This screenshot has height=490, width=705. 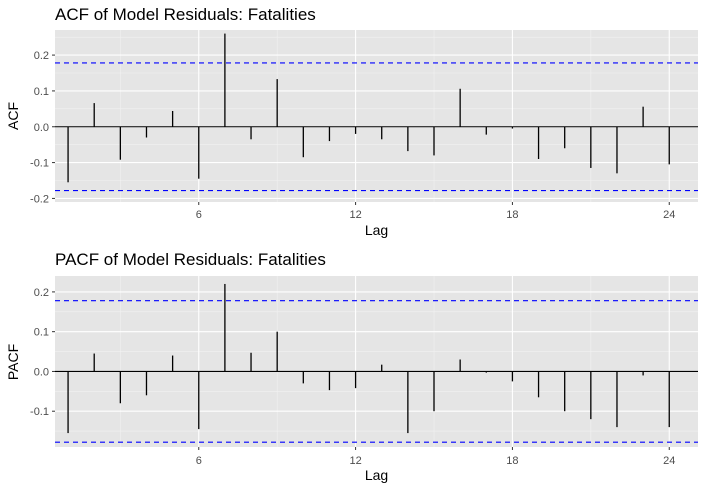 I want to click on acf-y-tick-label: 0.0, so click(x=41, y=128).